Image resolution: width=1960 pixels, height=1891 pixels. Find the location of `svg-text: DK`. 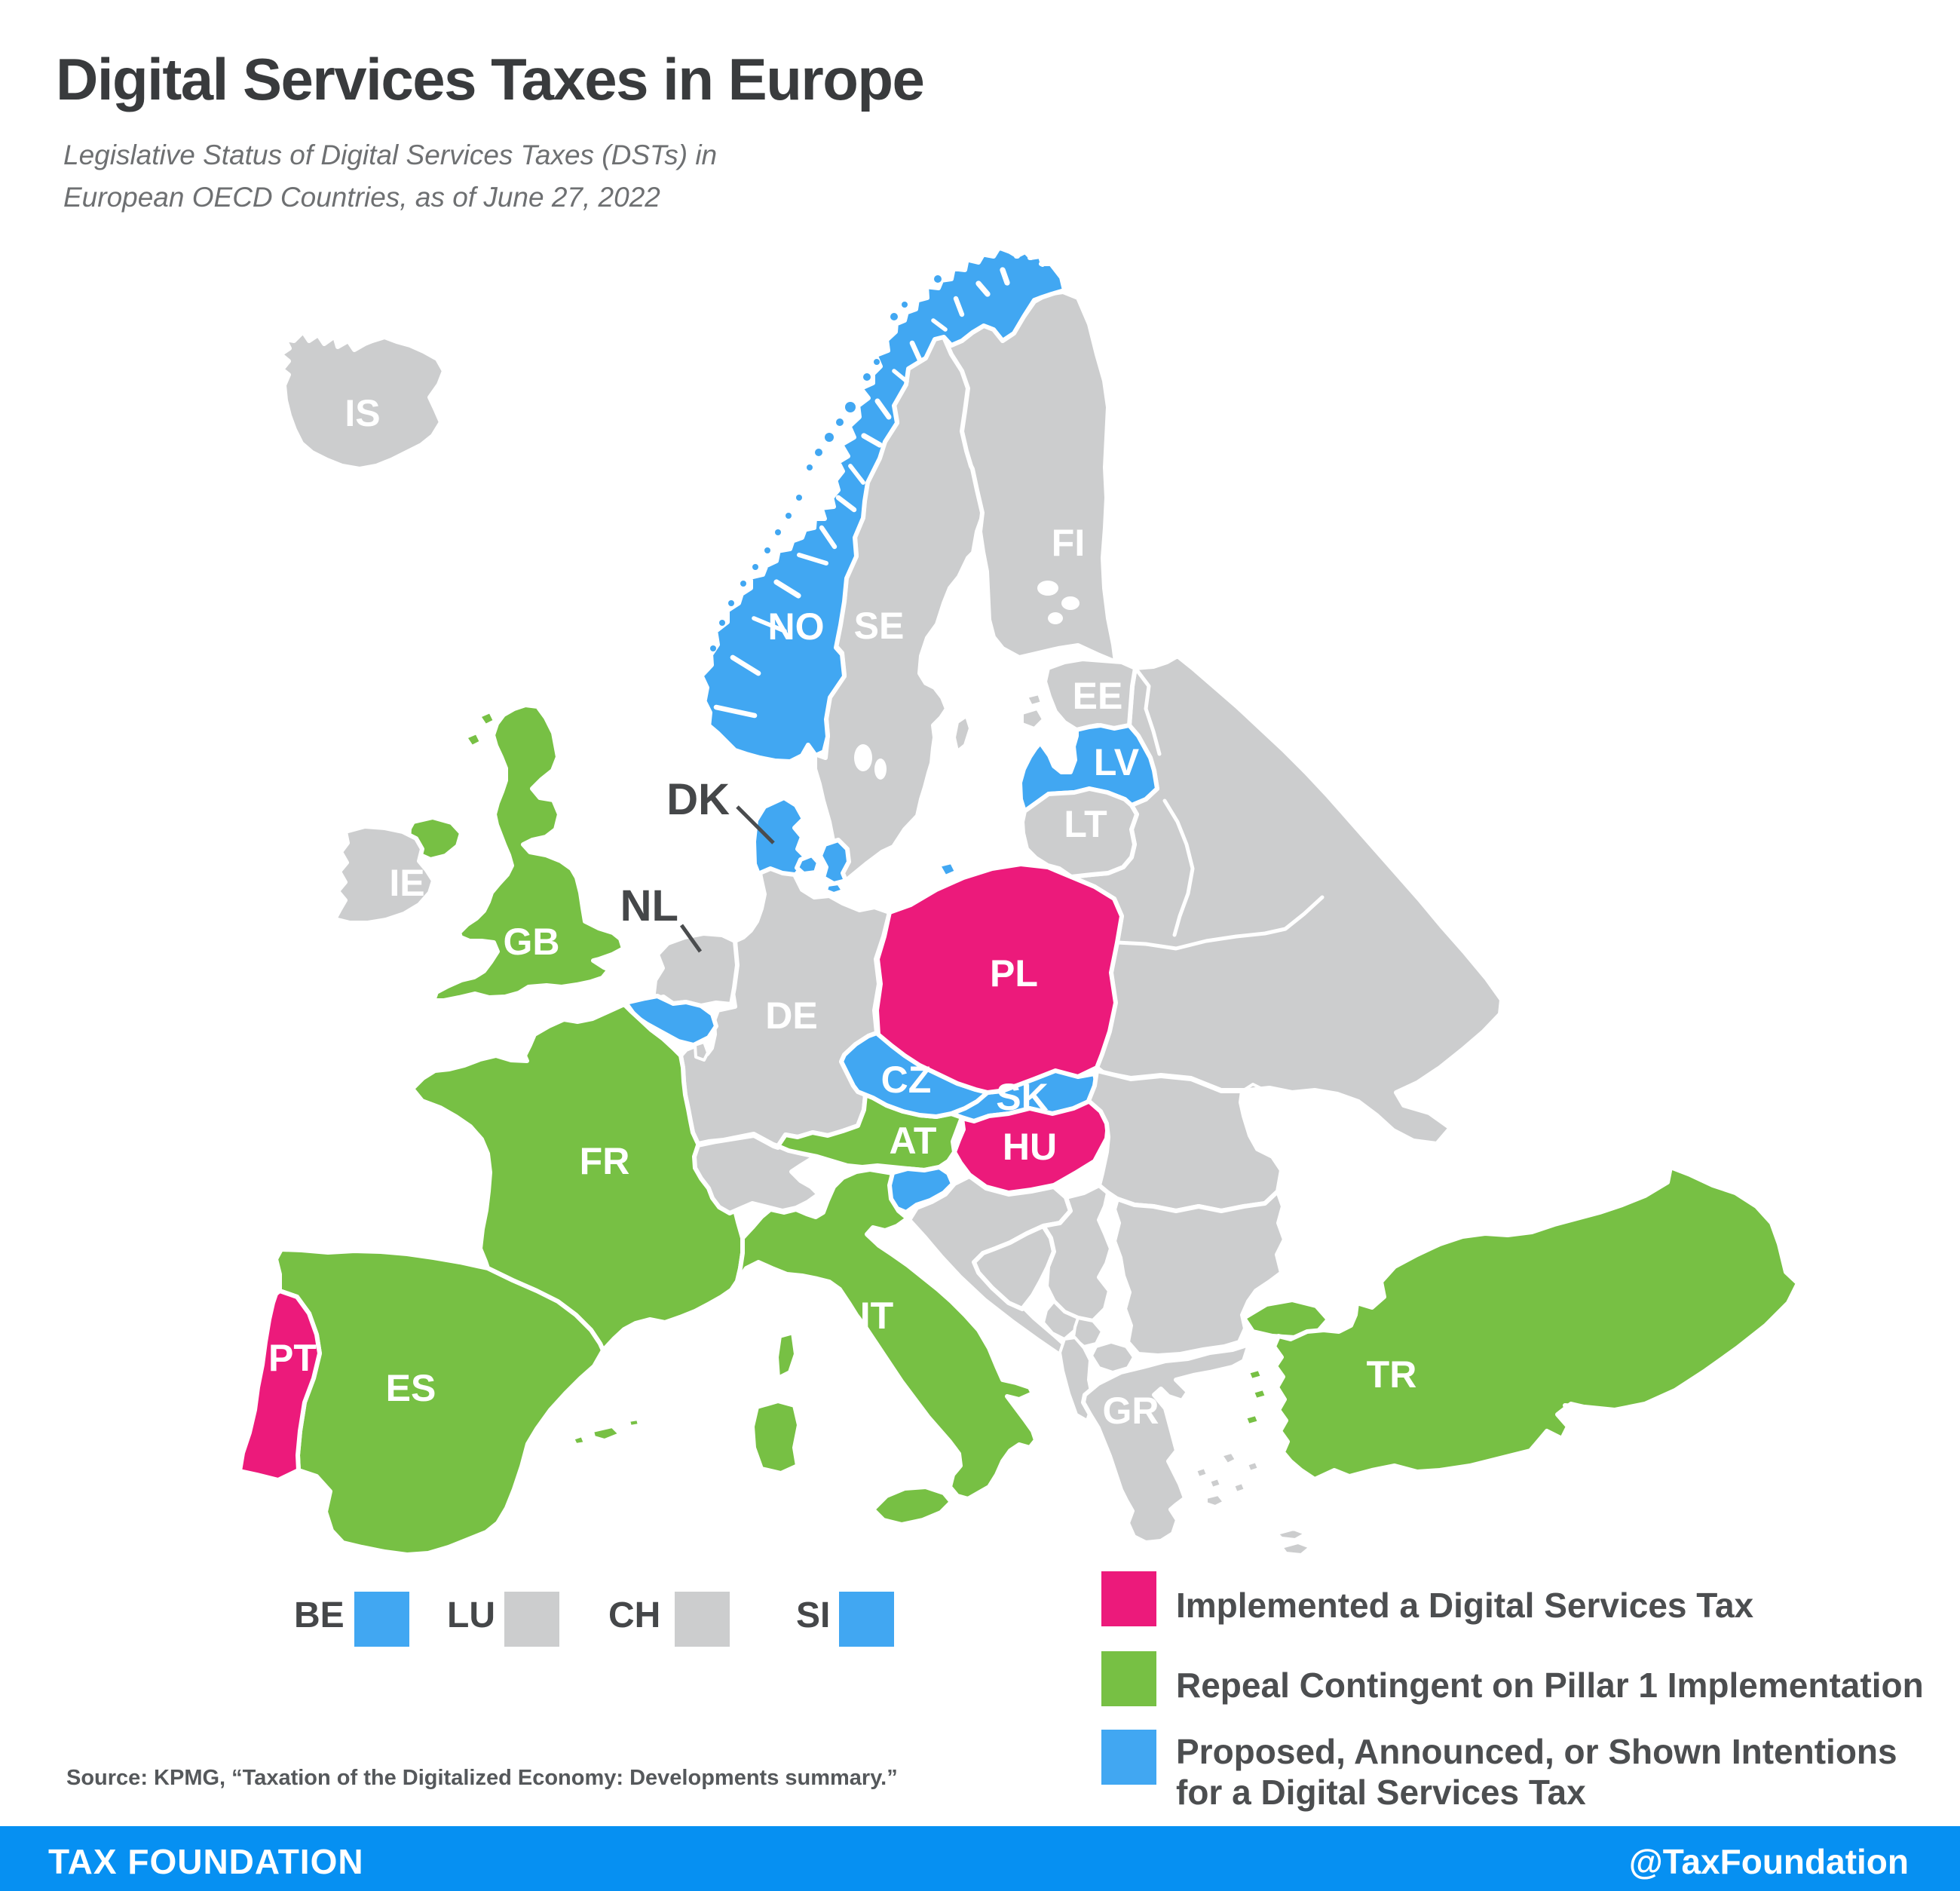

svg-text: DK is located at coordinates (698, 799).